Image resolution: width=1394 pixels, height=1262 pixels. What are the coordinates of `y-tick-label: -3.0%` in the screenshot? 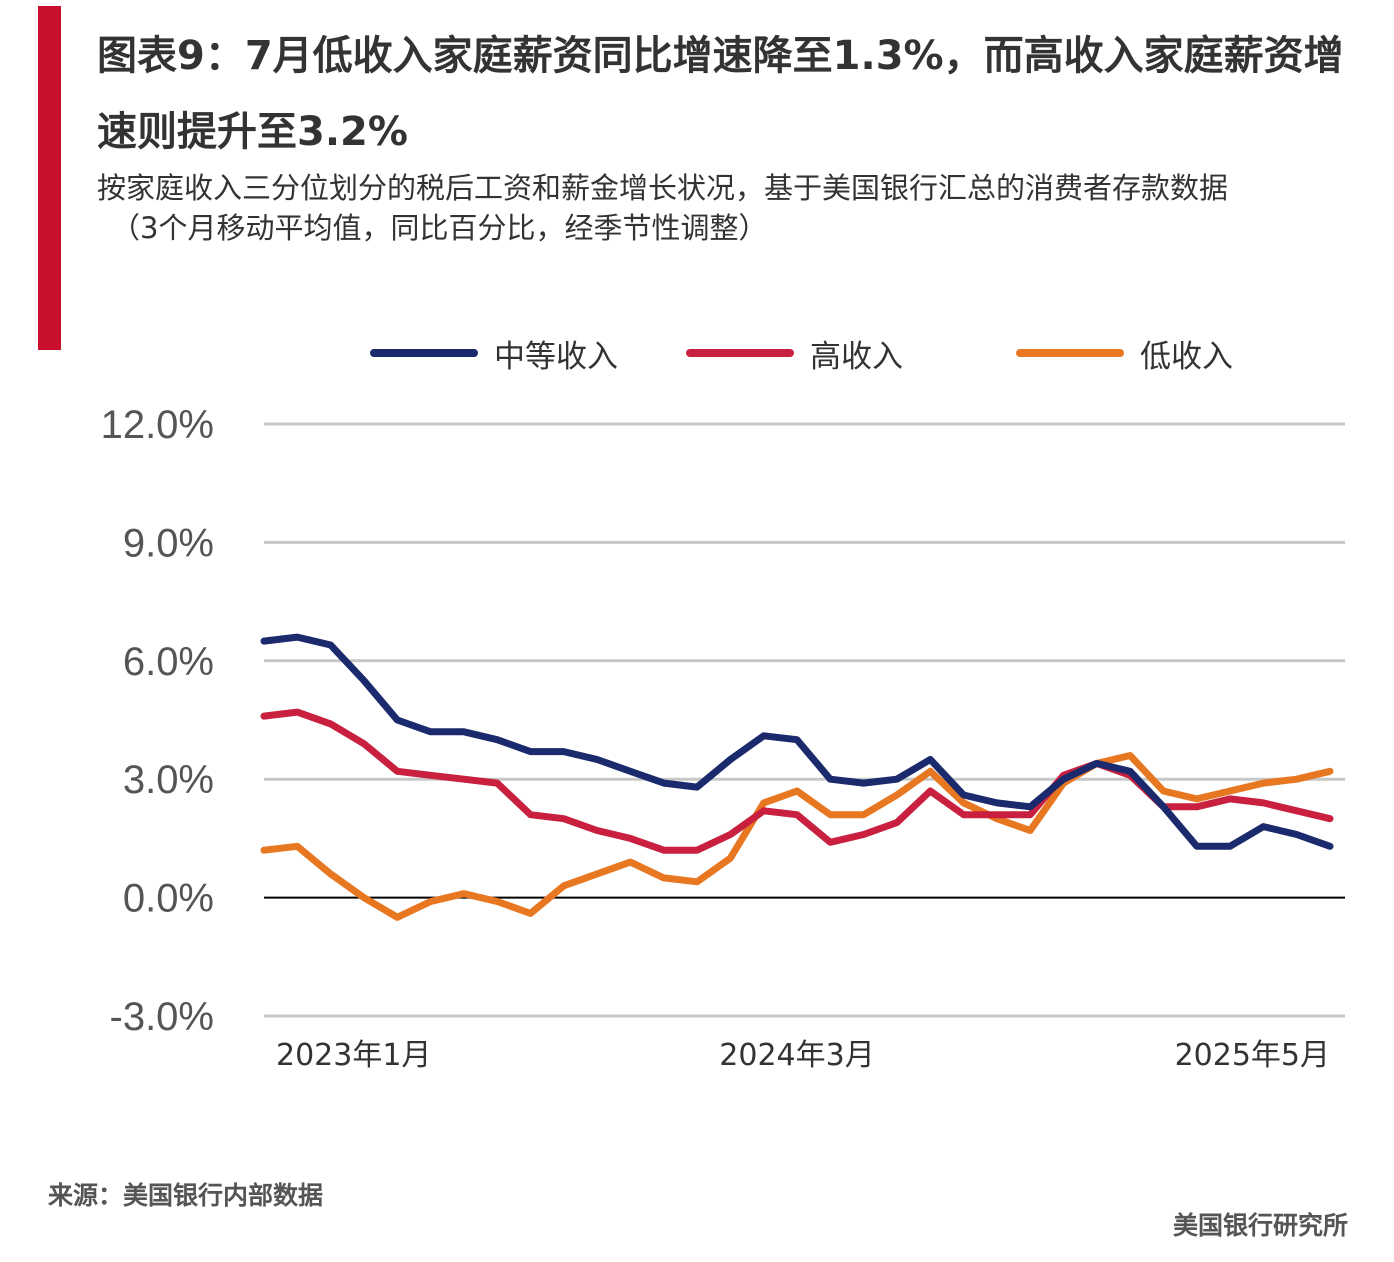 It's located at (162, 1017).